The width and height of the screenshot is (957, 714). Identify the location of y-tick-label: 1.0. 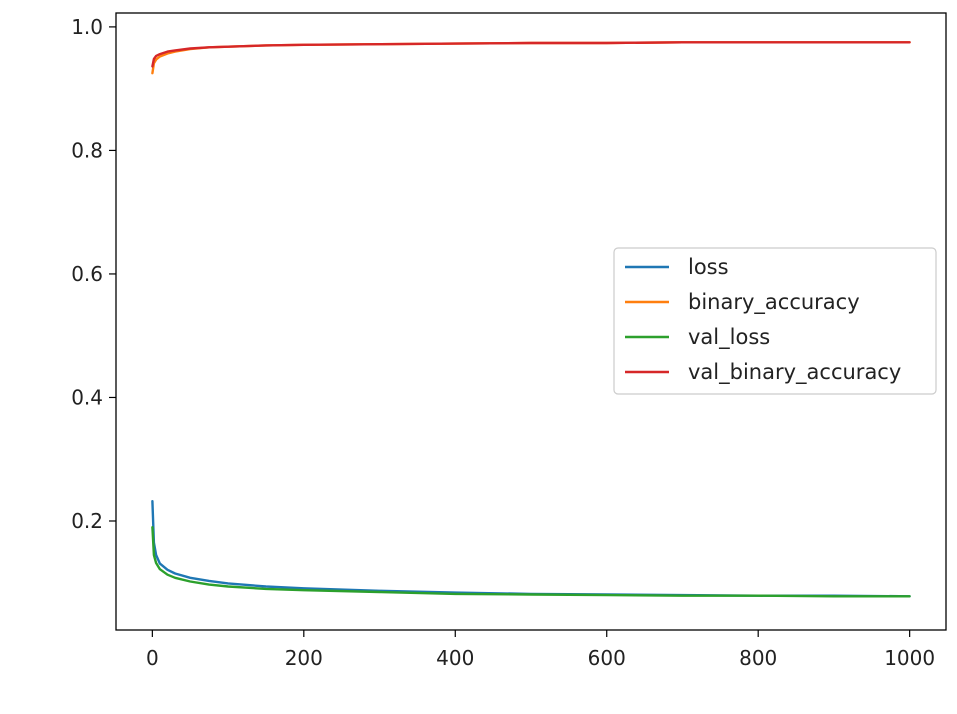
(87, 27).